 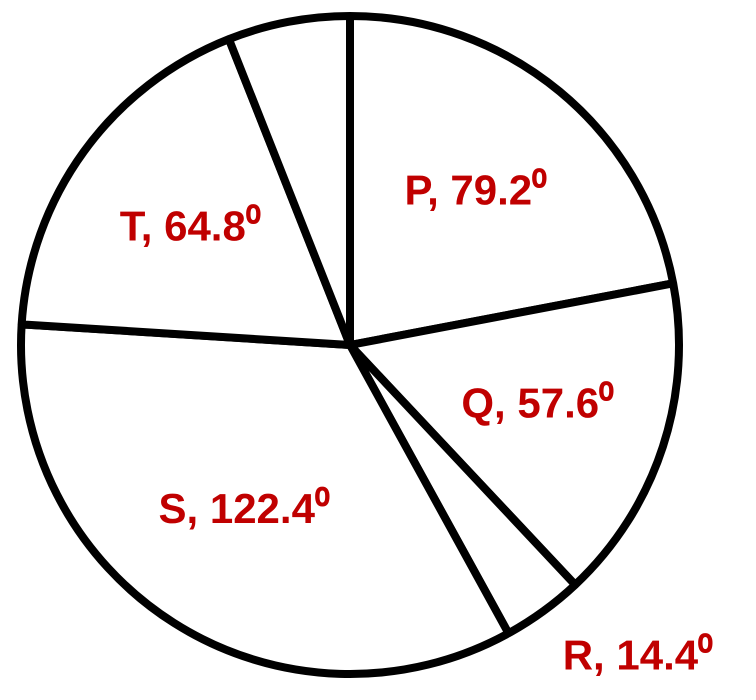 What do you see at coordinates (476, 190) in the screenshot?
I see `slice-label: P, 79.2⁰` at bounding box center [476, 190].